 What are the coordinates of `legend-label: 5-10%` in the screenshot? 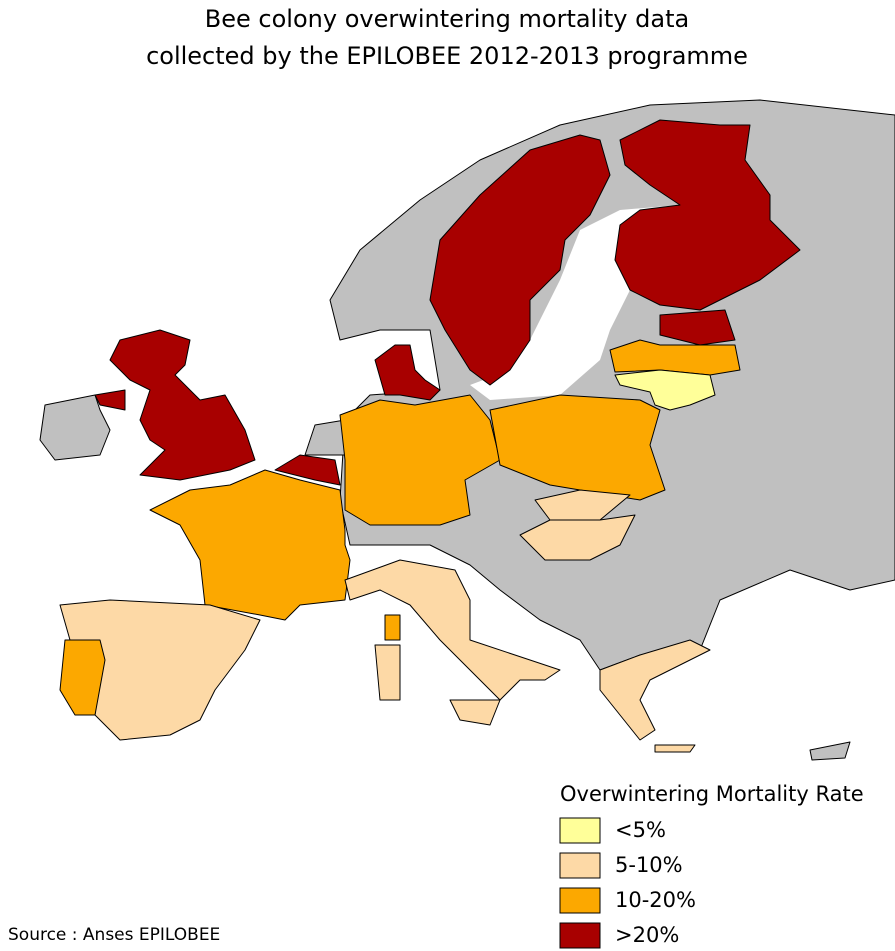 It's located at (649, 865).